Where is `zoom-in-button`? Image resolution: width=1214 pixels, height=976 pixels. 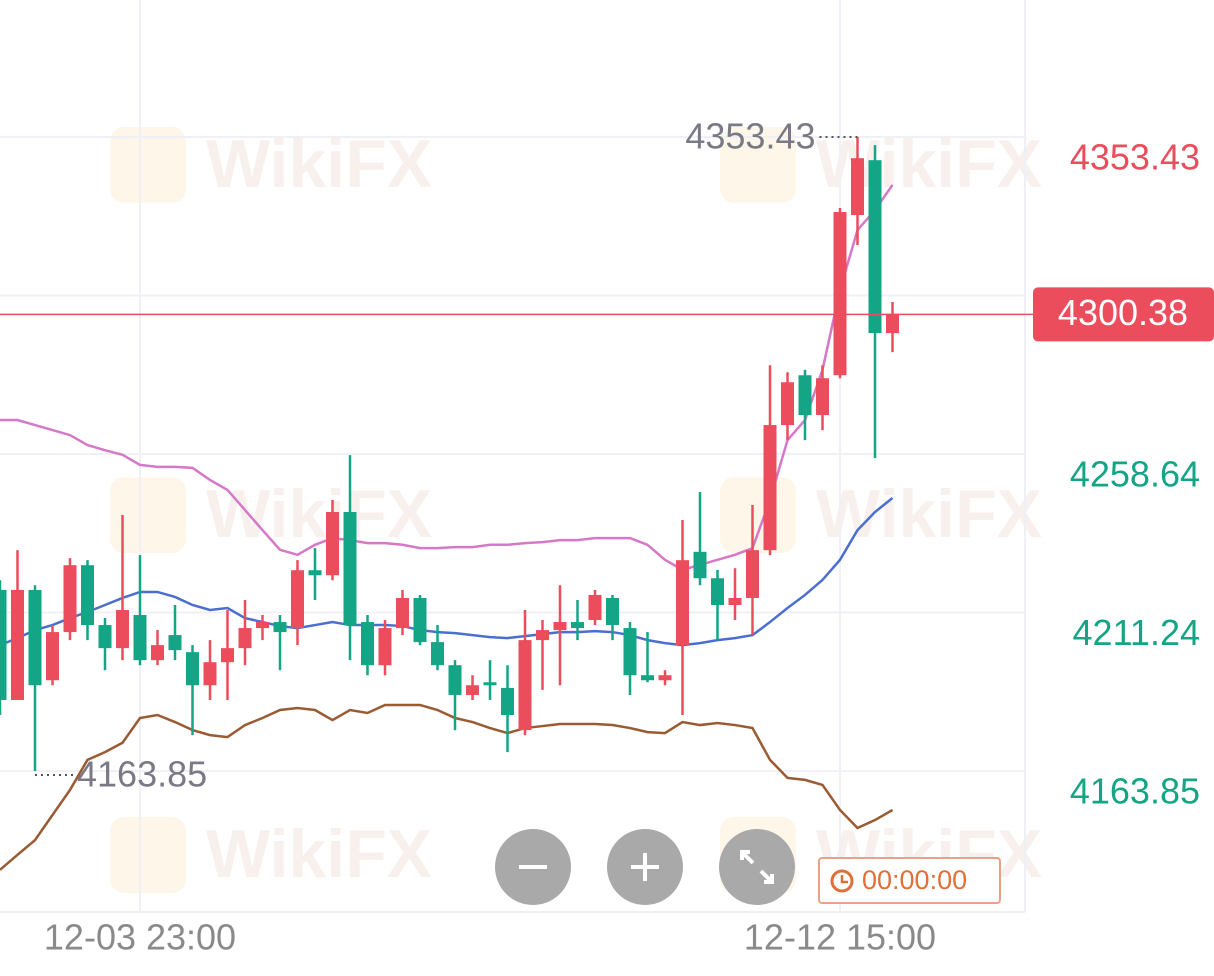
zoom-in-button is located at coordinates (645, 867).